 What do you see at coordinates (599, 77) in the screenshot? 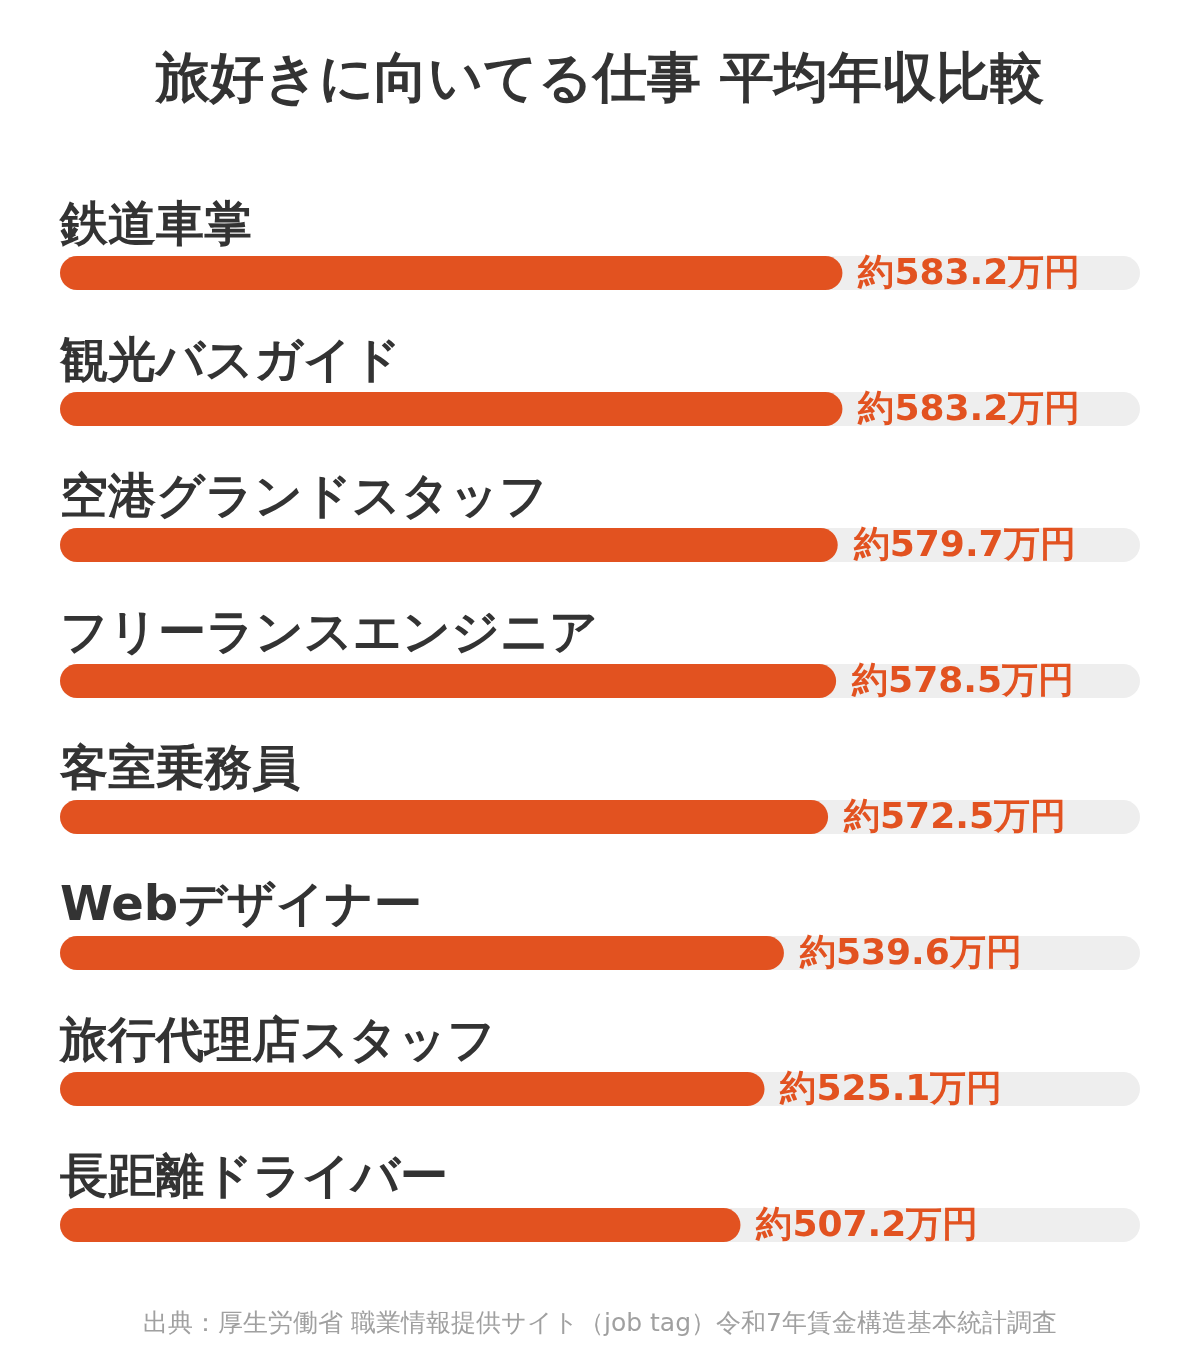
I see `chart-title: 旅好きに向いてる仕事 平均年収比較` at bounding box center [599, 77].